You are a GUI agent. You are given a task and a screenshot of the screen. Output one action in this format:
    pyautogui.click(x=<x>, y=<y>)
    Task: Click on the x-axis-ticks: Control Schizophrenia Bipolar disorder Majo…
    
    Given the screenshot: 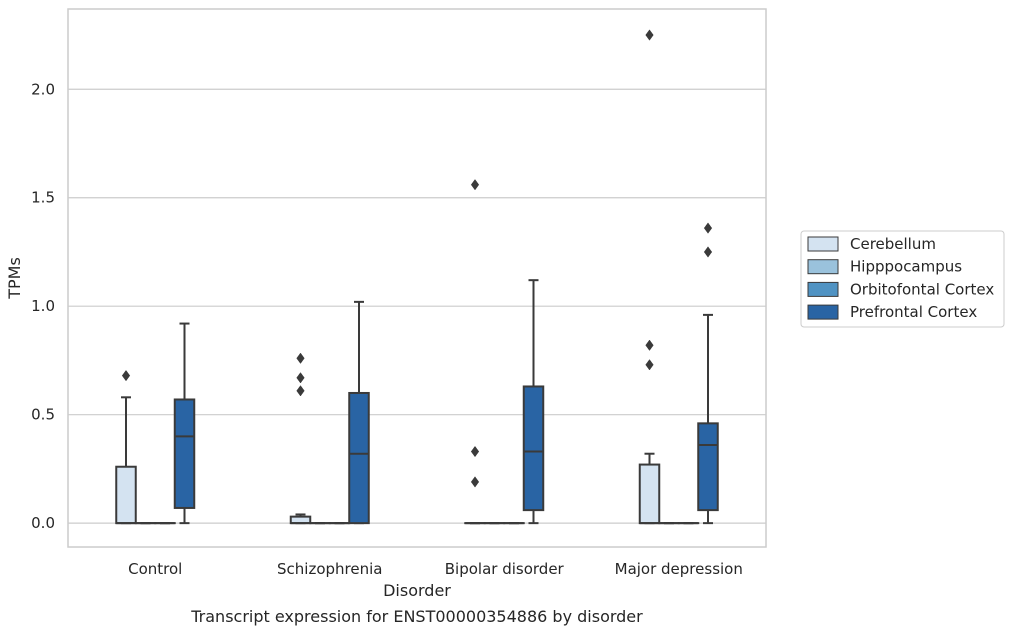 What is the action you would take?
    pyautogui.click(x=435, y=569)
    